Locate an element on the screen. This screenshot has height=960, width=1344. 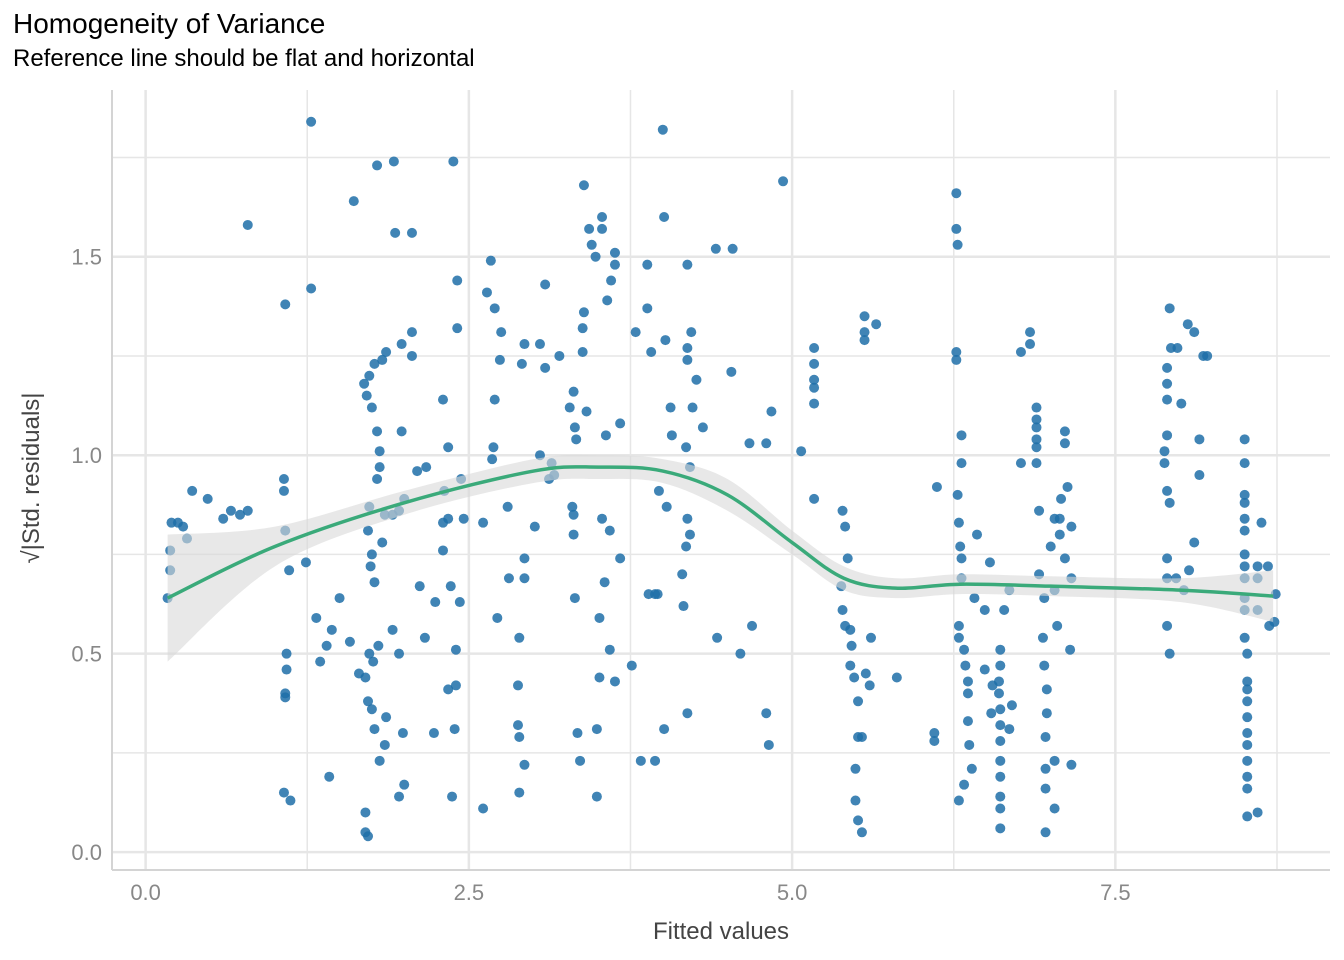
y-tick-label: 1.5 is located at coordinates (86, 257).